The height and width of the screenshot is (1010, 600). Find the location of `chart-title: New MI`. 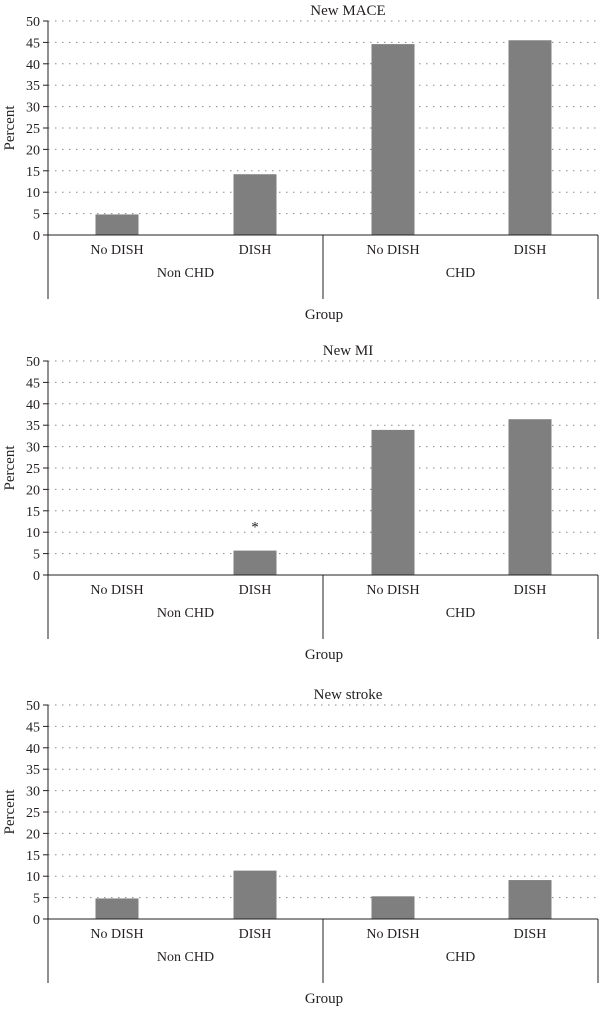

chart-title: New MI is located at coordinates (348, 351).